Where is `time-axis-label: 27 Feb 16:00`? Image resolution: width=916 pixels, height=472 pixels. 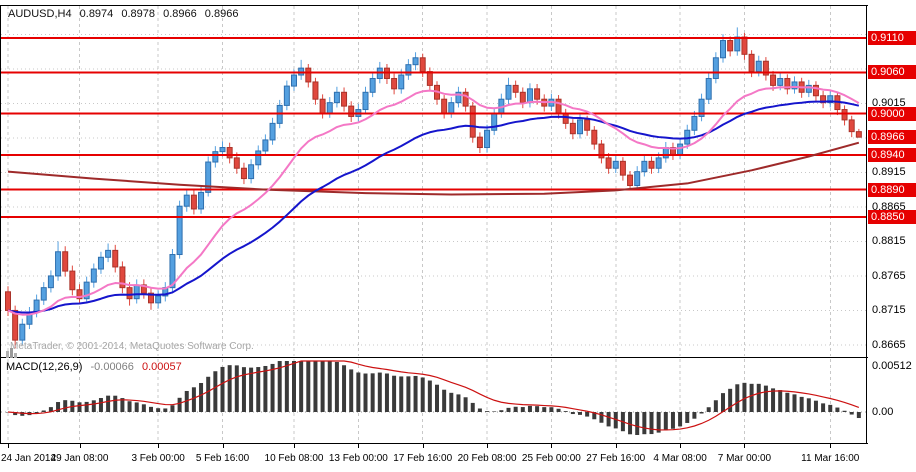
time-axis-label: 27 Feb 16:00 is located at coordinates (616, 458).